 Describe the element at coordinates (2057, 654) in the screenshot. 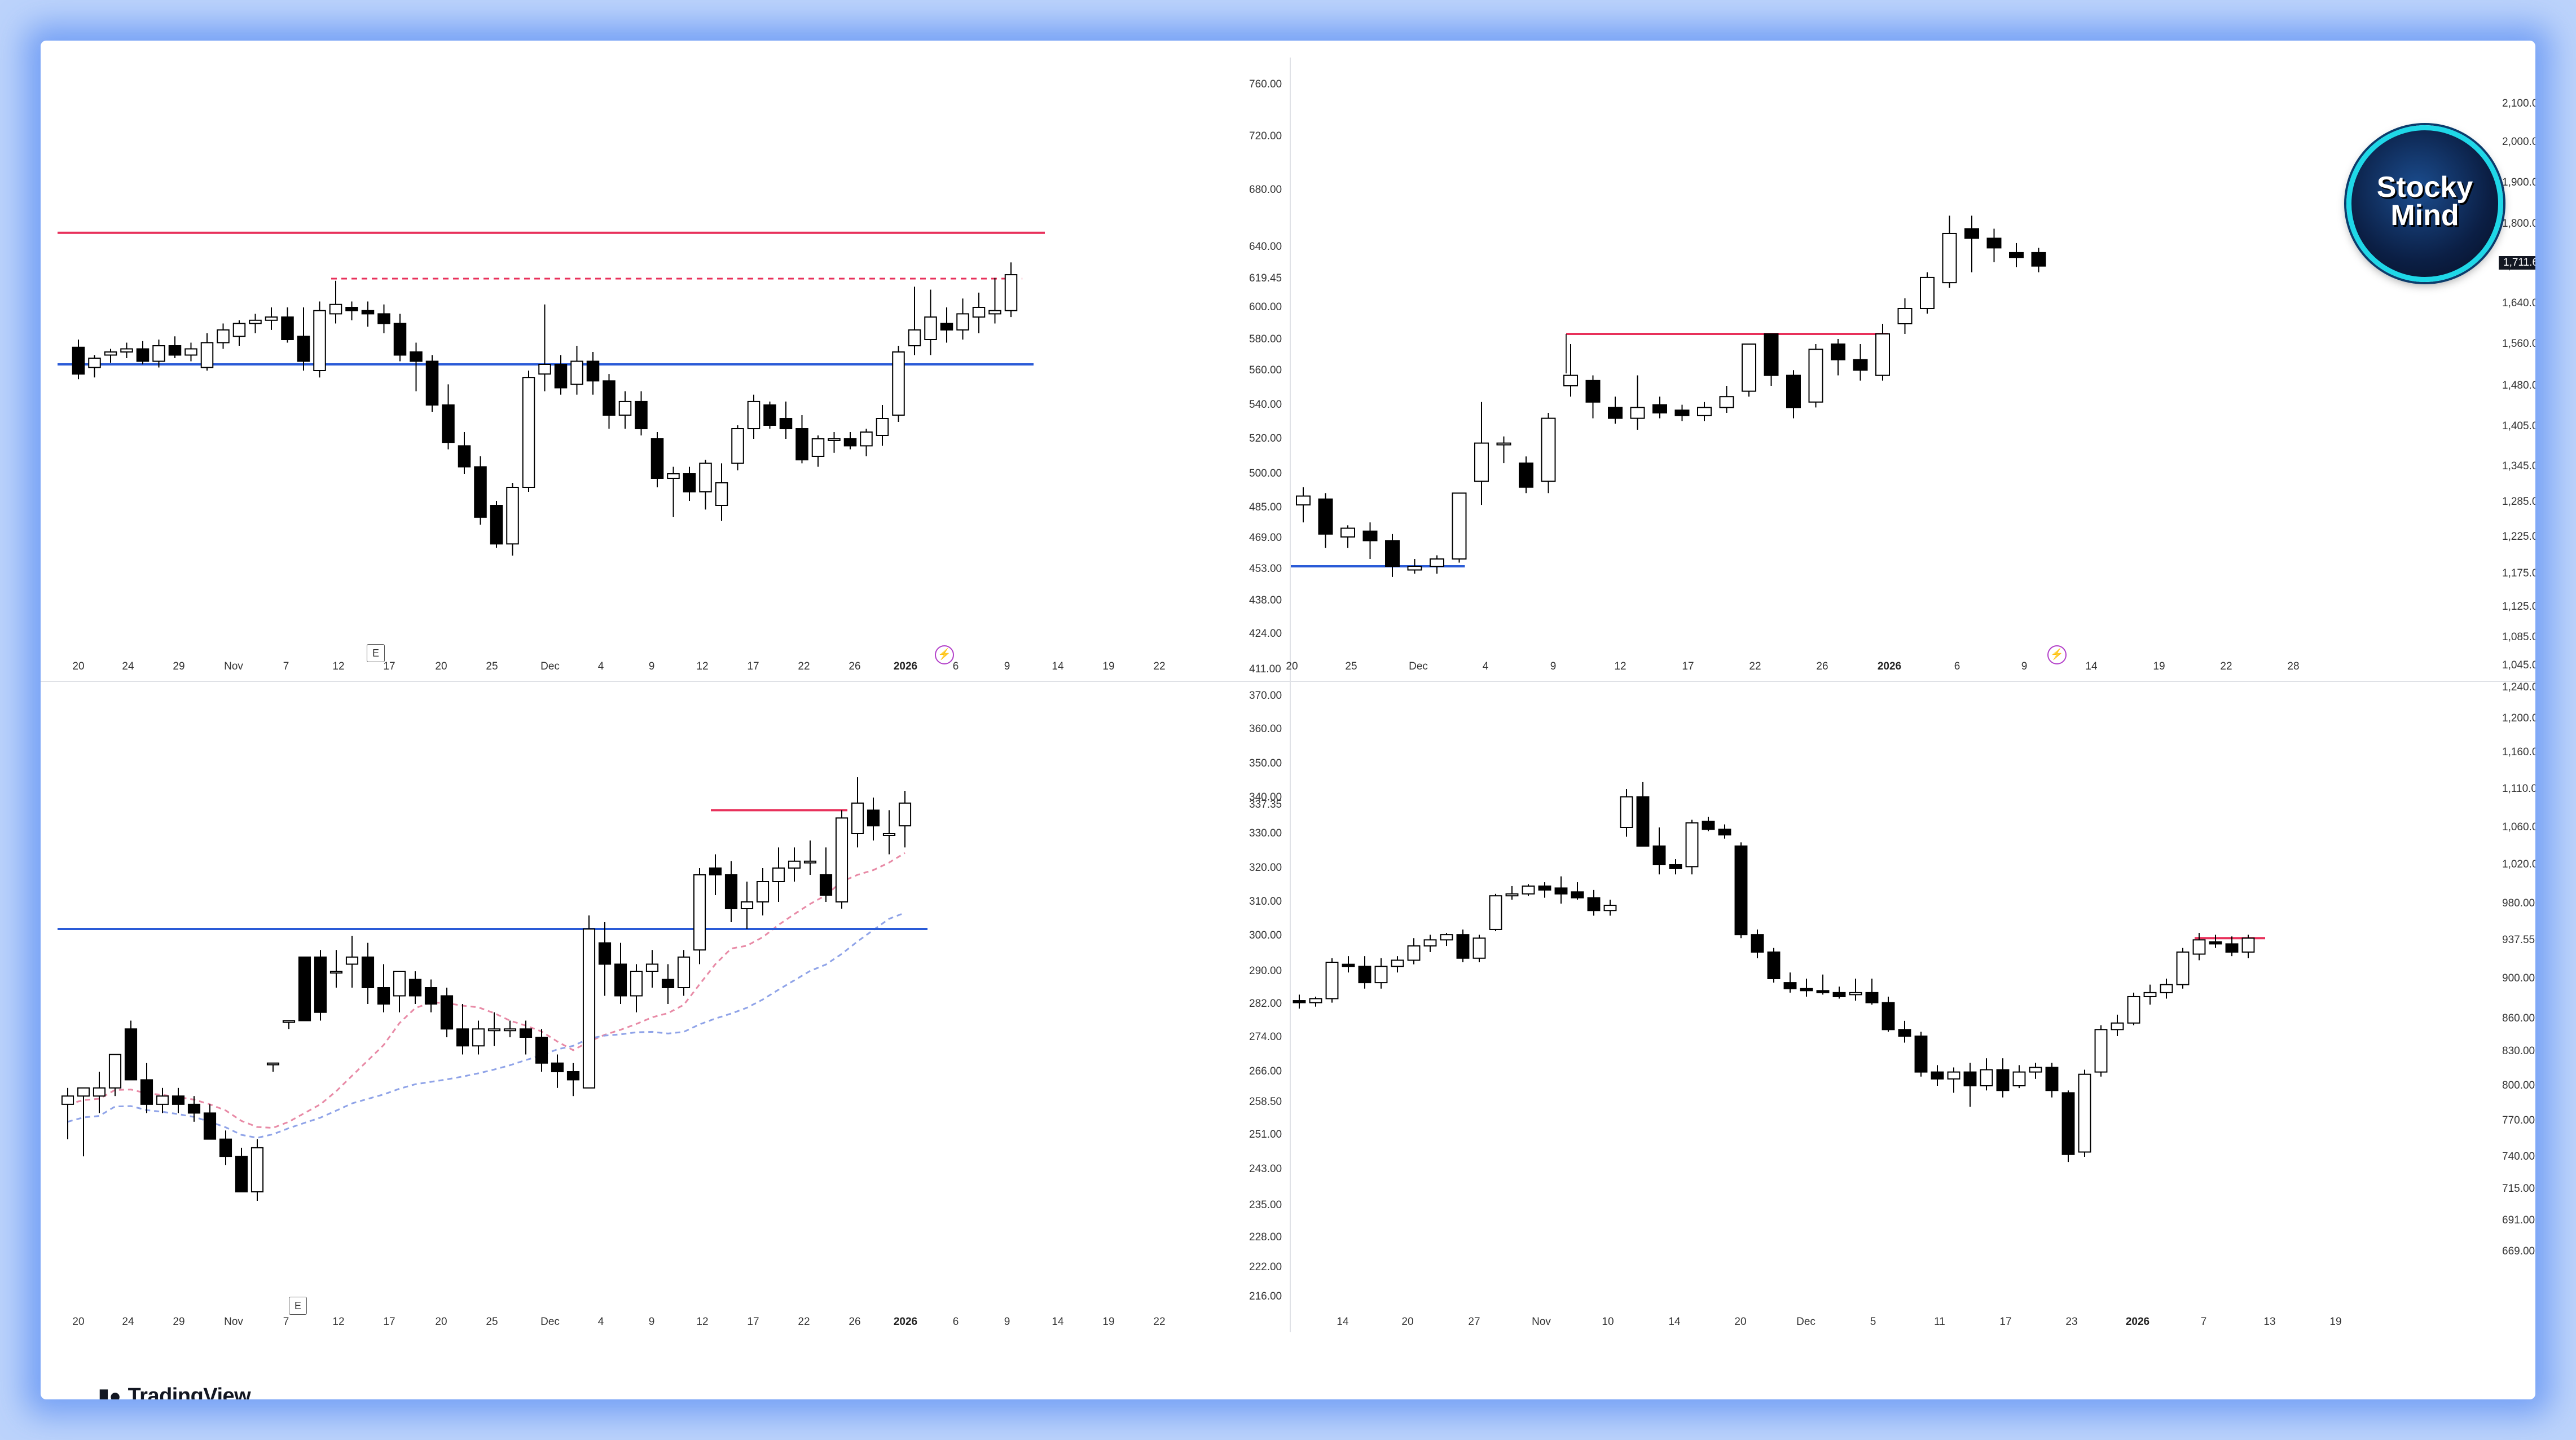

I see `event-lightning-icon: ⚡` at that location.